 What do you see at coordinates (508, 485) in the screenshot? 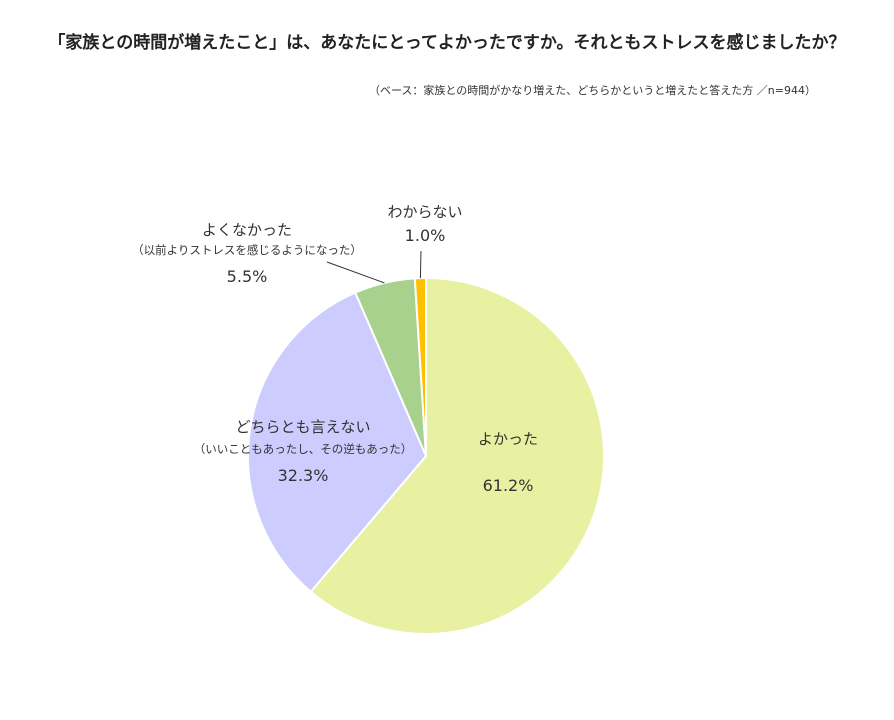
I see `slice-value-yokatta: 61.2%` at bounding box center [508, 485].